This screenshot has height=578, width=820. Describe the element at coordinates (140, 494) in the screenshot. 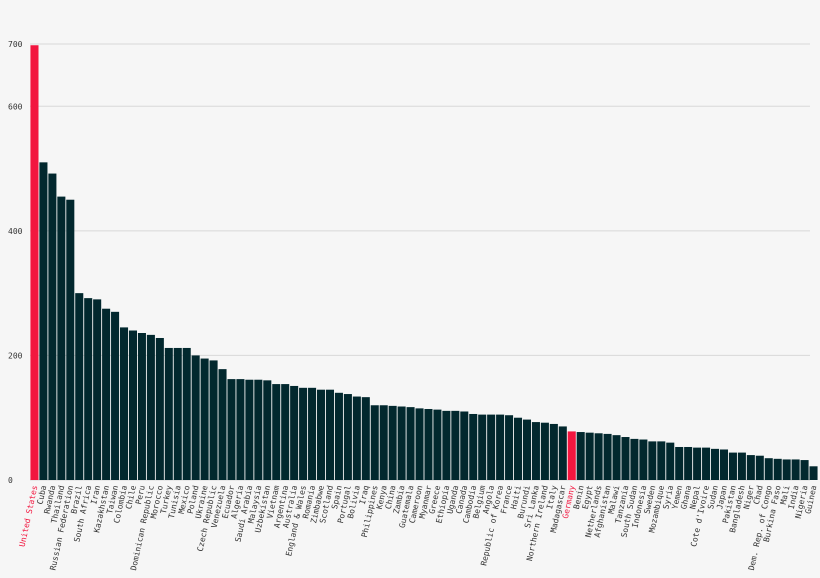

I see `x-tick-label: Peru` at that location.